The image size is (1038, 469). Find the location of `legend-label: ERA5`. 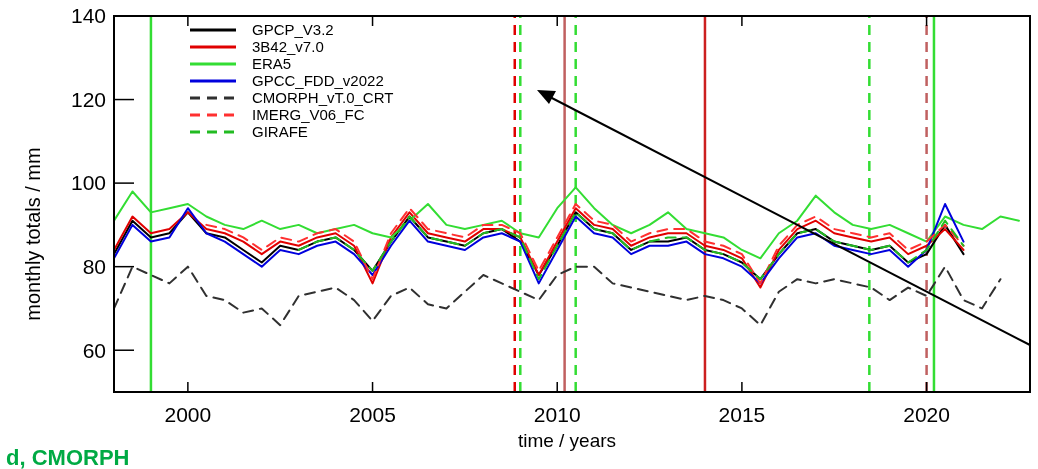

legend-label: ERA5 is located at coordinates (272, 64).